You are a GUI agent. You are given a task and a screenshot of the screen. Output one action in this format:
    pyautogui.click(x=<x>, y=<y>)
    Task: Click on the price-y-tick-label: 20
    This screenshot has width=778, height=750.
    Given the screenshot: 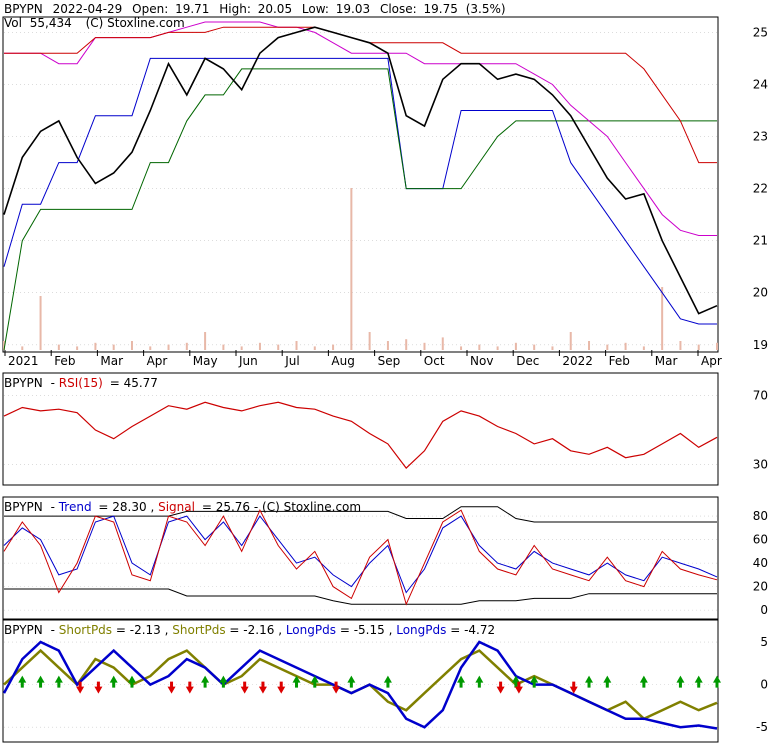 What is the action you would take?
    pyautogui.click(x=760, y=293)
    